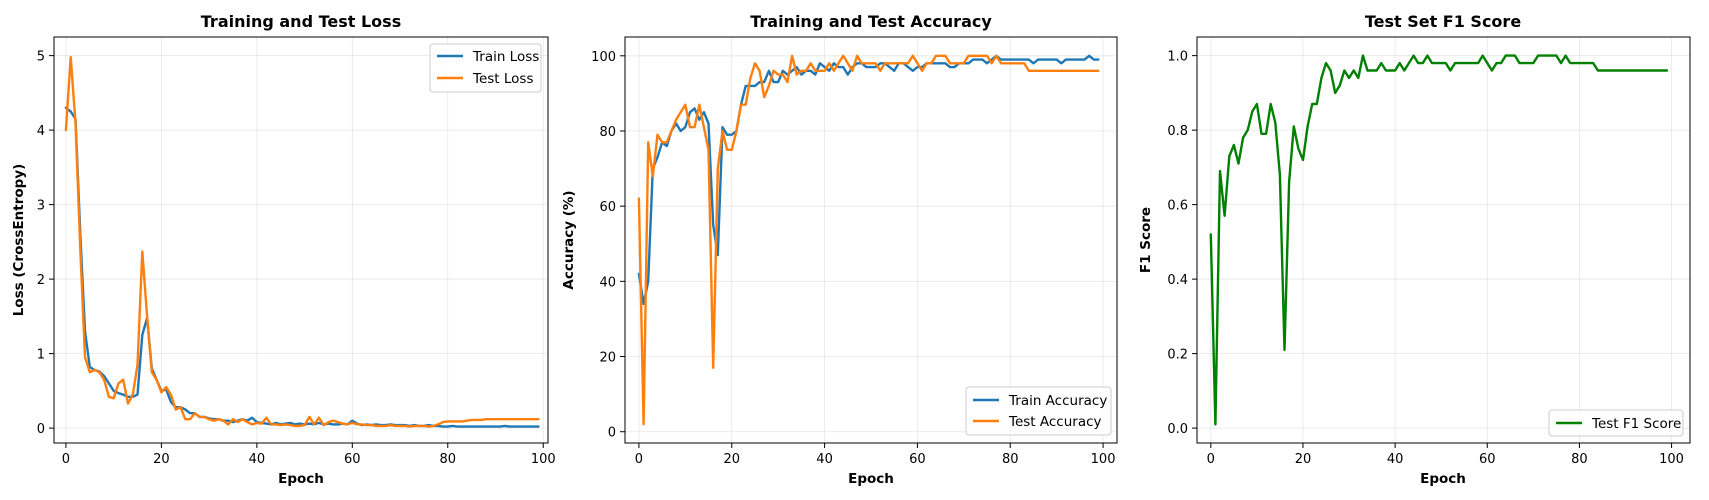 The image size is (1709, 500). What do you see at coordinates (569, 239) in the screenshot?
I see `accuracy-y-axis-label: Accuracy (%)` at bounding box center [569, 239].